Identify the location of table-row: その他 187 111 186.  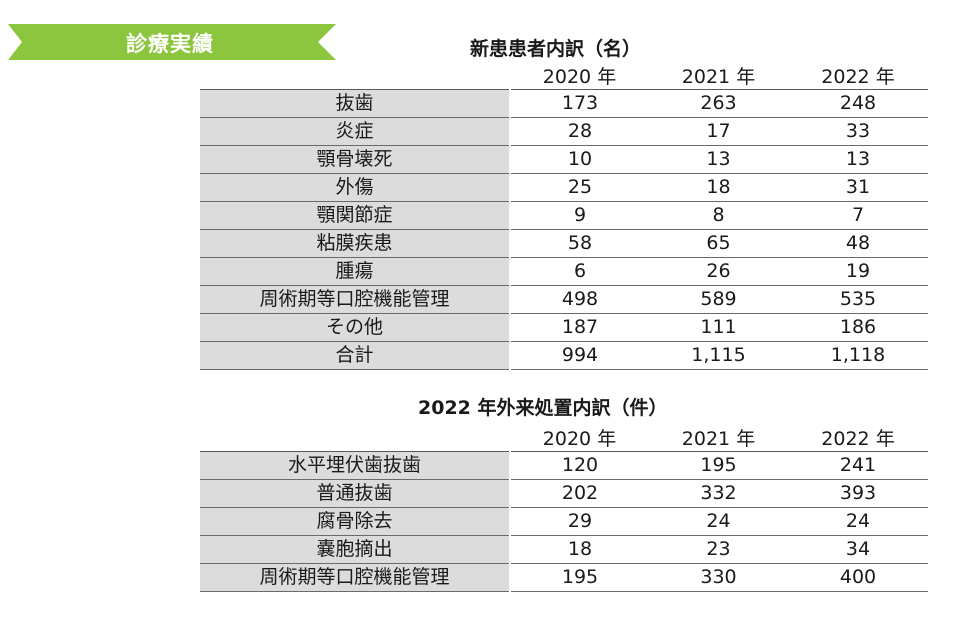
(564, 327).